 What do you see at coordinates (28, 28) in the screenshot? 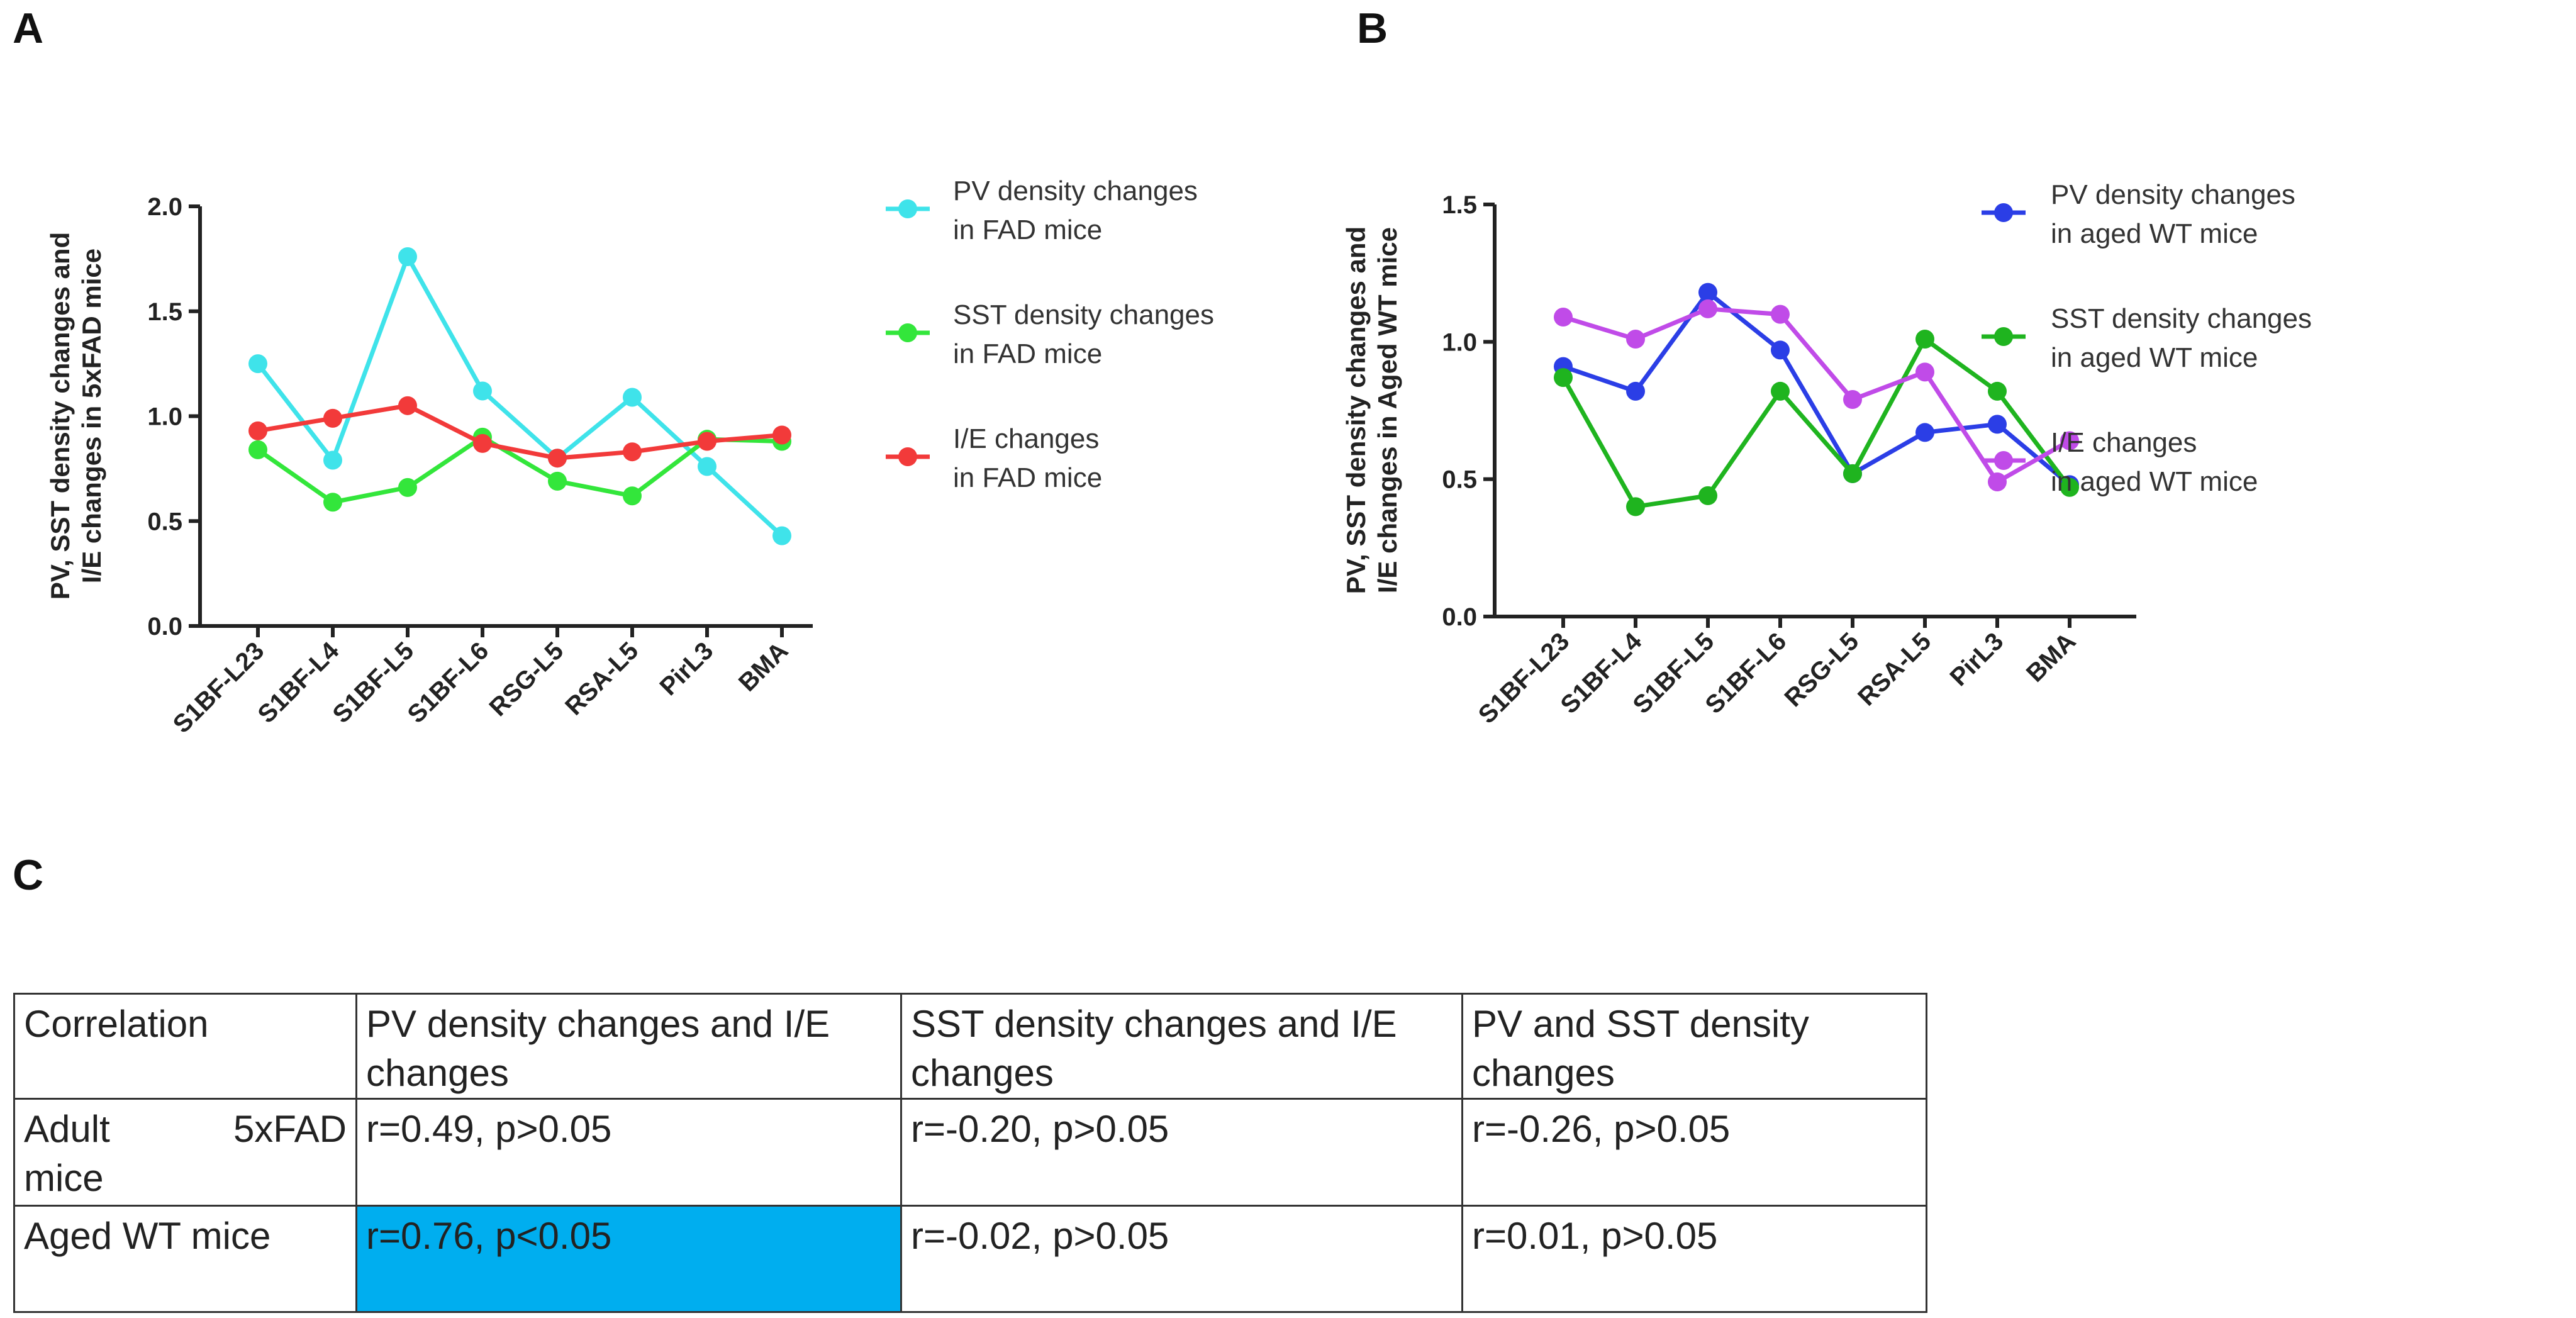
I see `panel-label-a: A` at bounding box center [28, 28].